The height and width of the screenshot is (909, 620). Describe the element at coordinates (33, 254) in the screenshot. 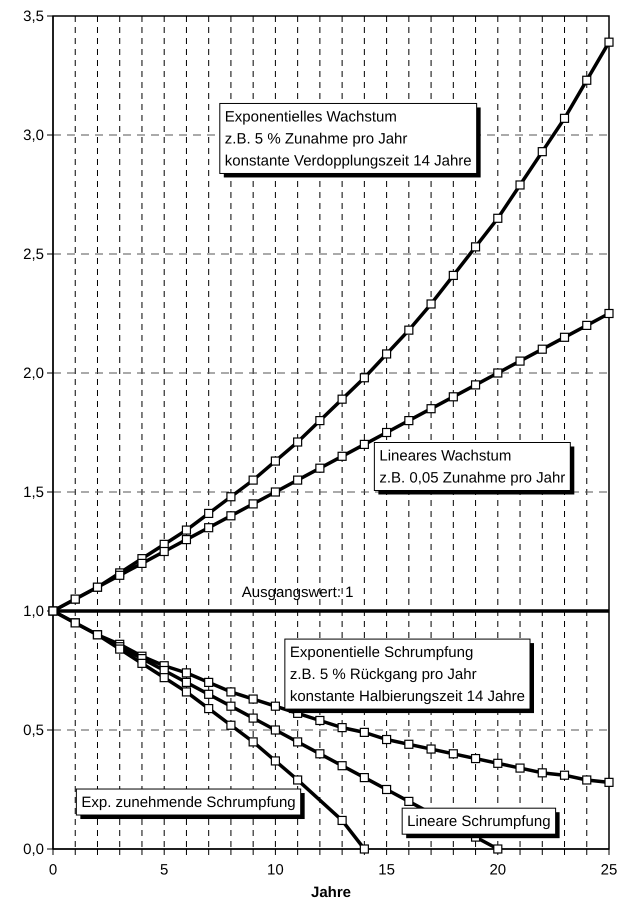

I see `y-tick-label: 2,5` at that location.